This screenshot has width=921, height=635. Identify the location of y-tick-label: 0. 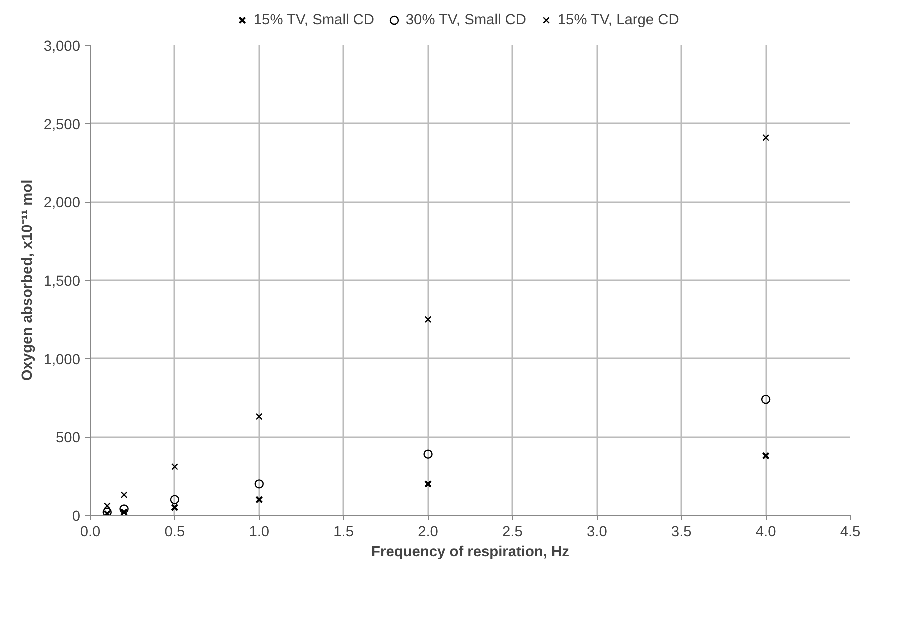
(76, 517).